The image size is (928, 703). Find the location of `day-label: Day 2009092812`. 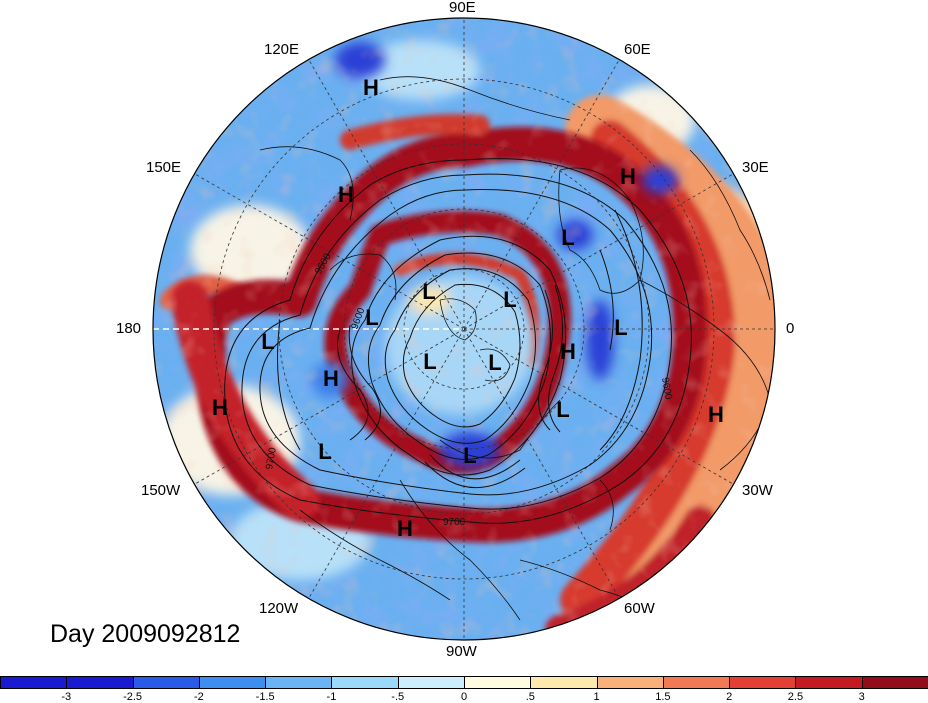

day-label: Day 2009092812 is located at coordinates (145, 634).